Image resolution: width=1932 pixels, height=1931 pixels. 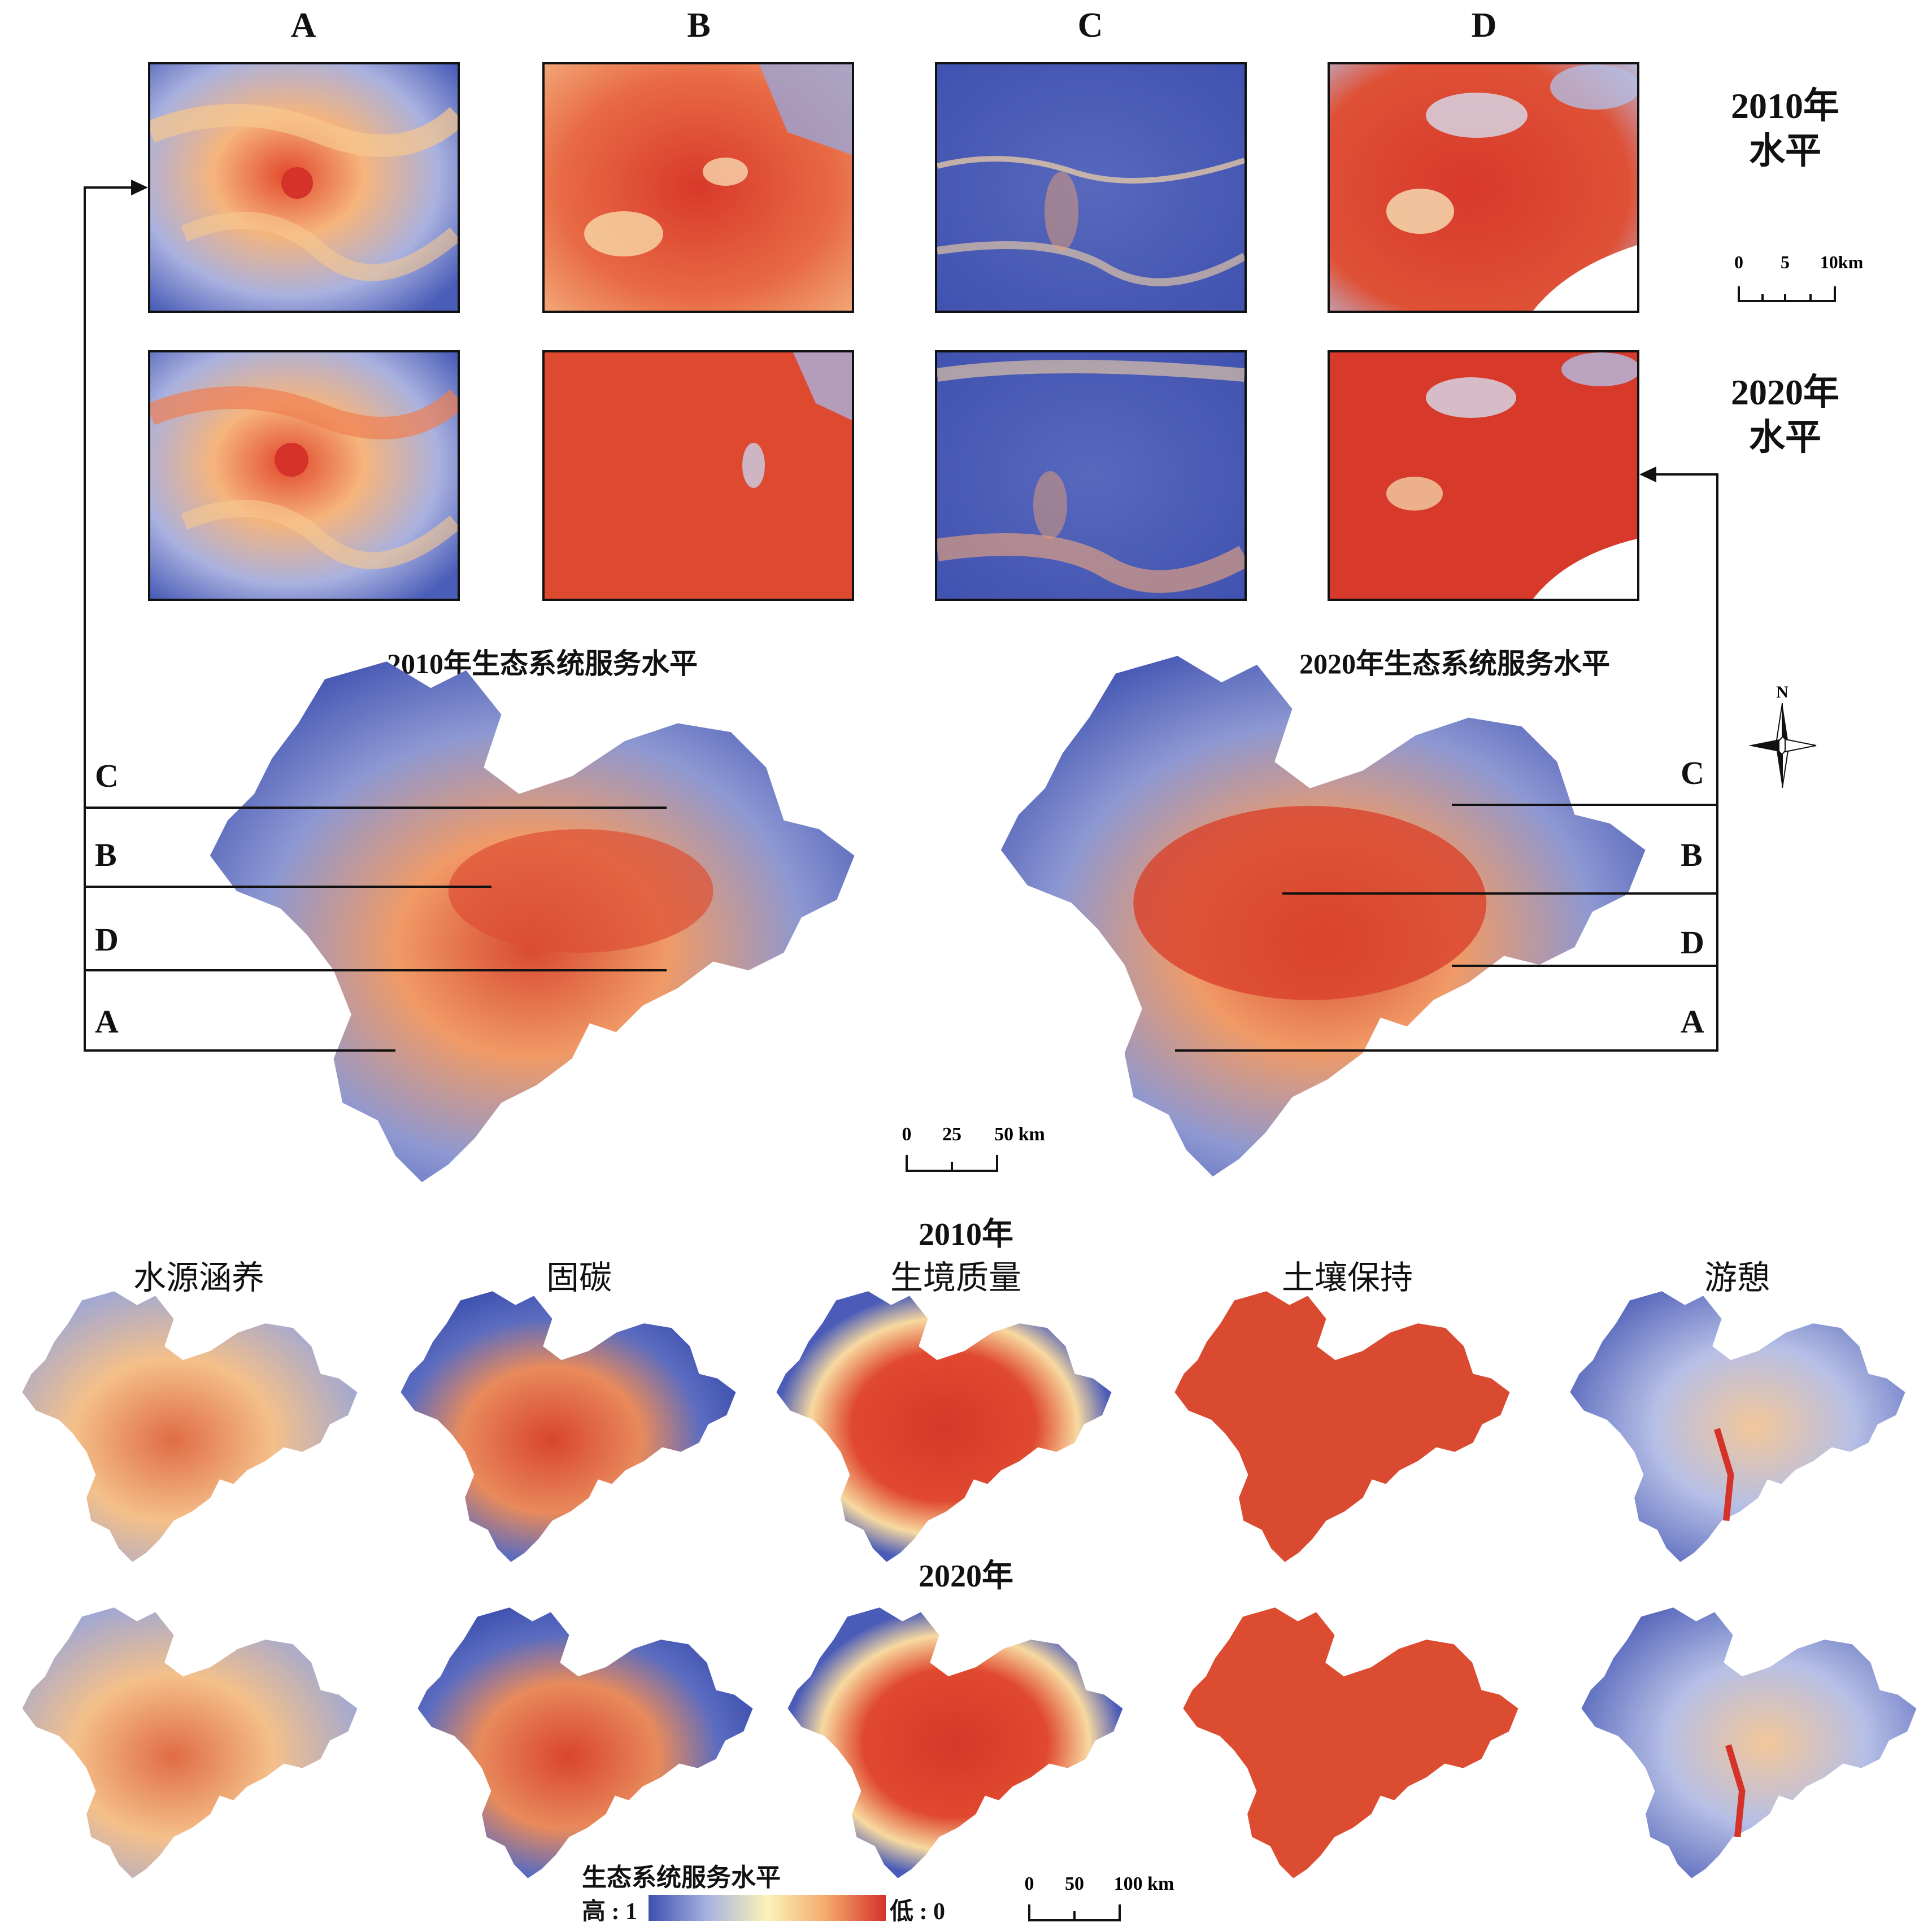 What do you see at coordinates (955, 1278) in the screenshot?
I see `service-habitat: 生境质量` at bounding box center [955, 1278].